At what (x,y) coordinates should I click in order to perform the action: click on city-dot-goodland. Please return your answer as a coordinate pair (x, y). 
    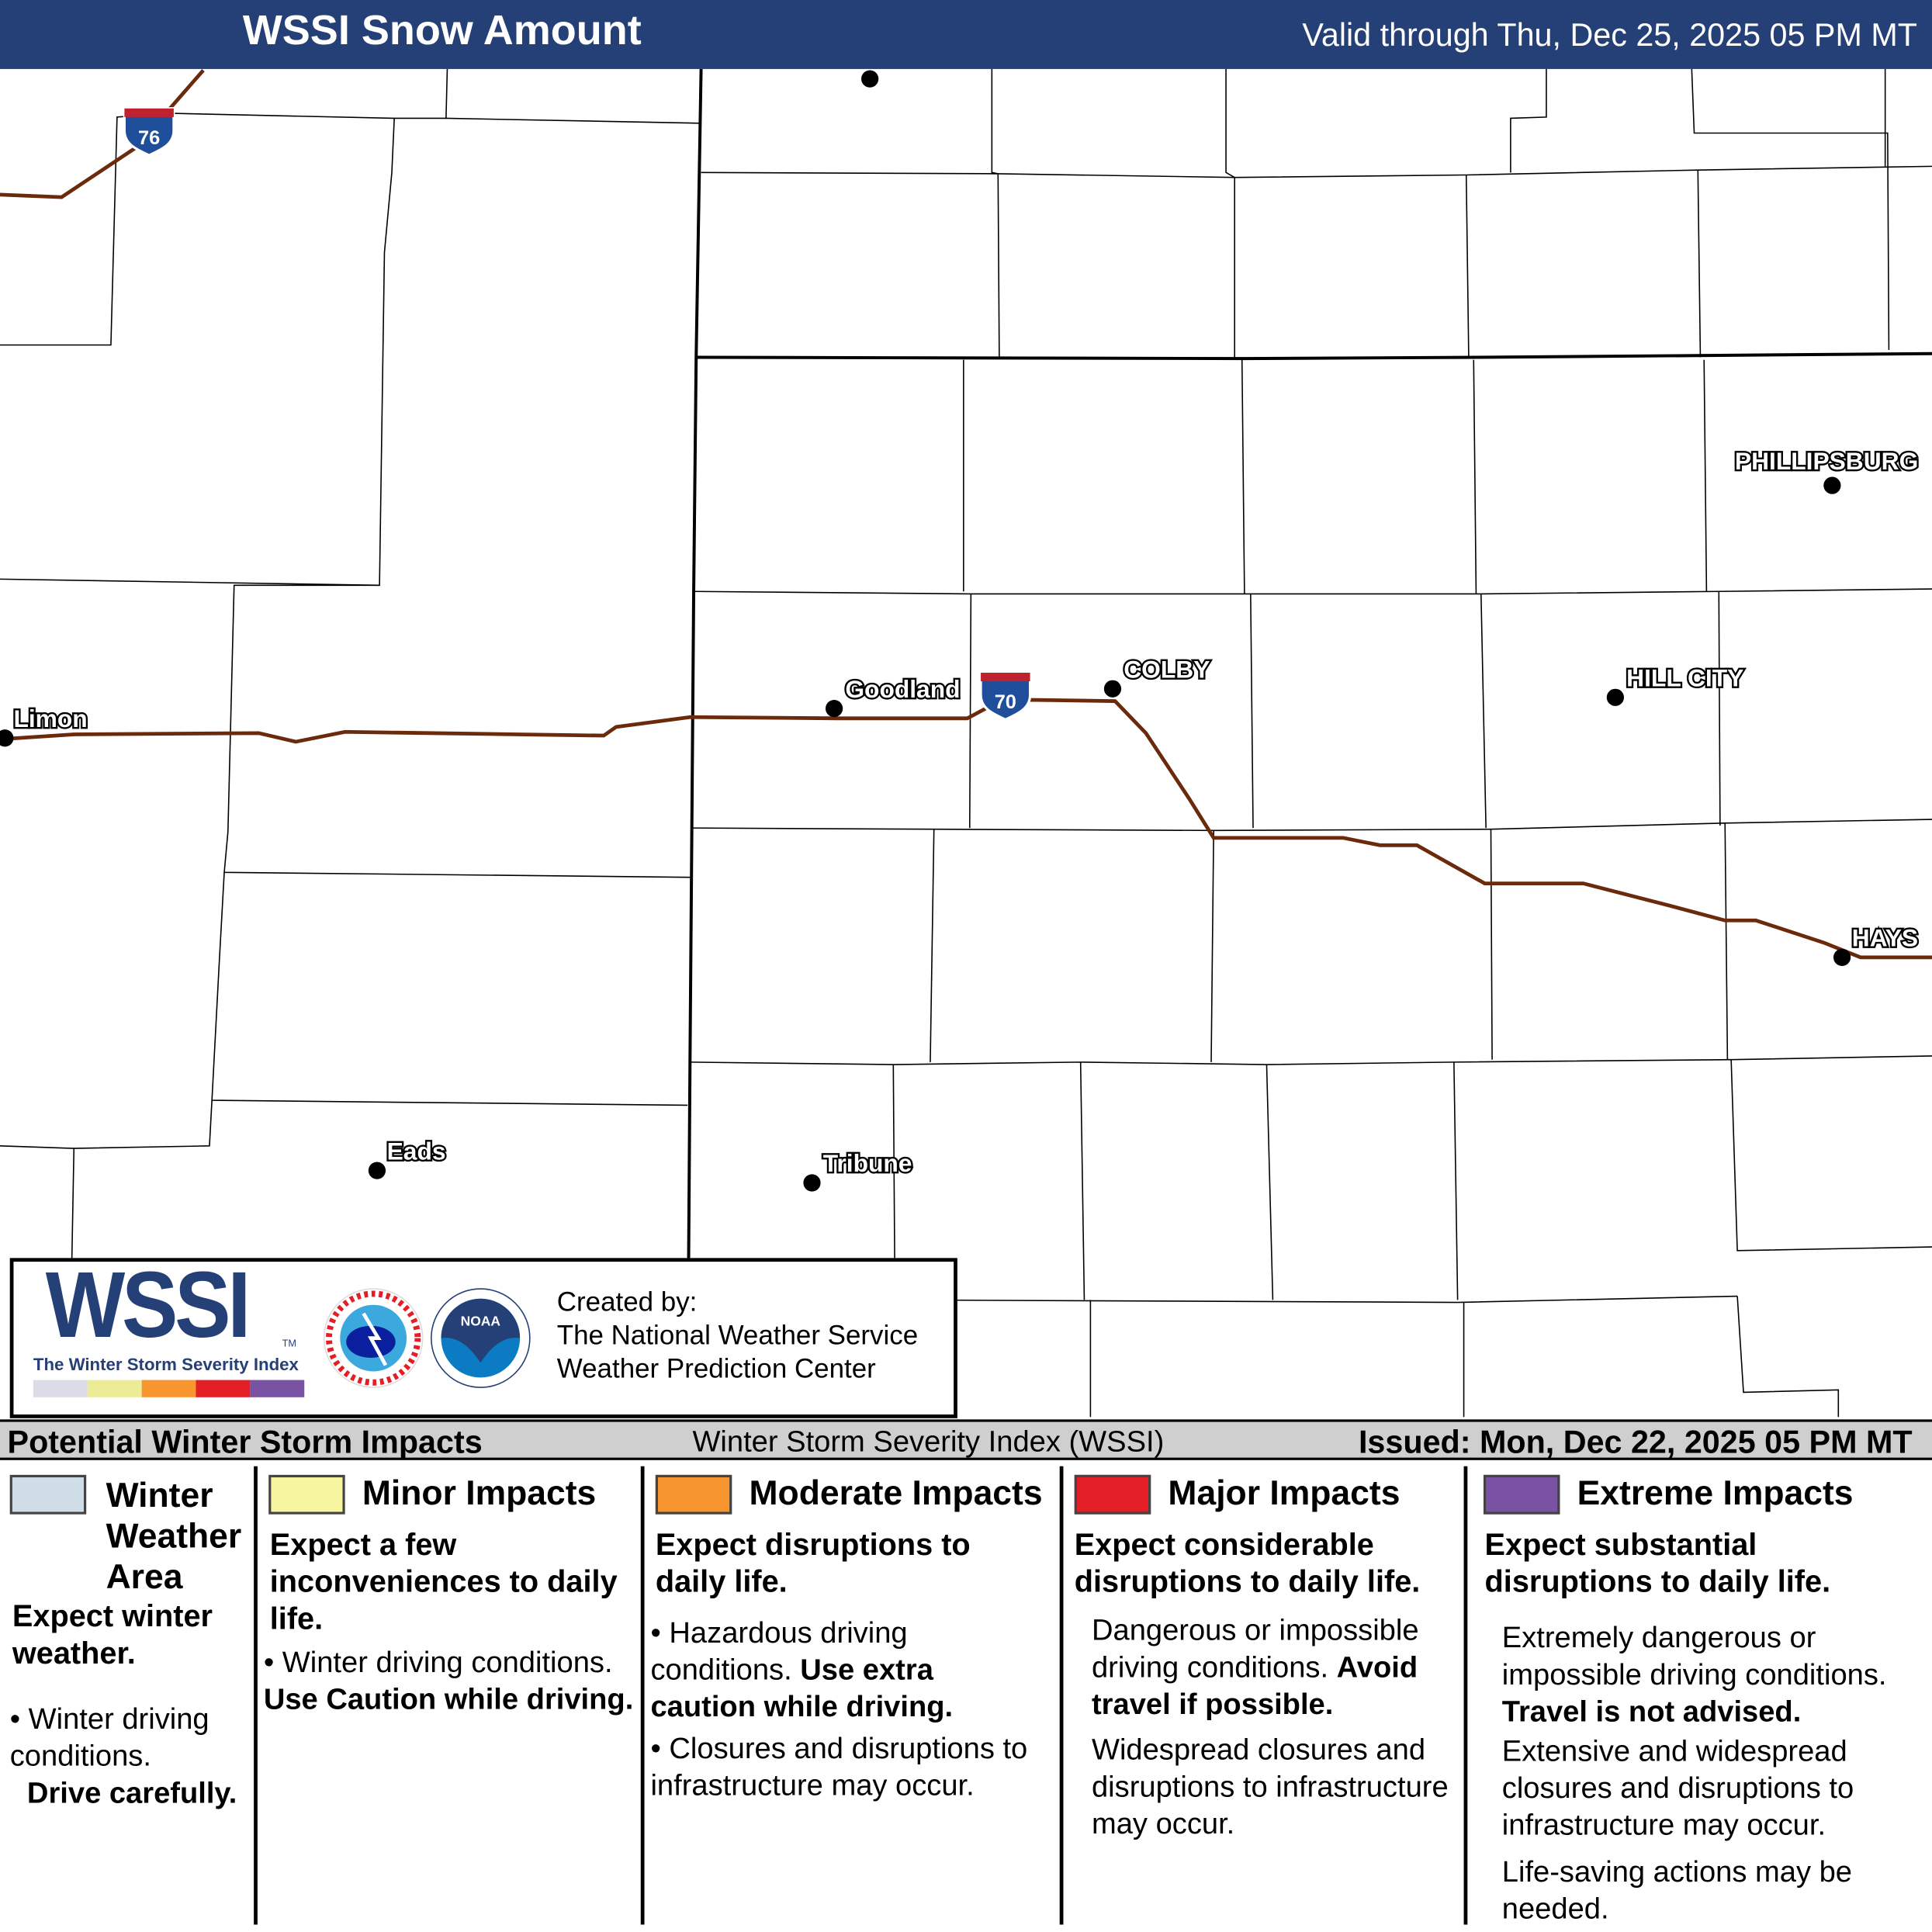
    Looking at the image, I should click on (834, 708).